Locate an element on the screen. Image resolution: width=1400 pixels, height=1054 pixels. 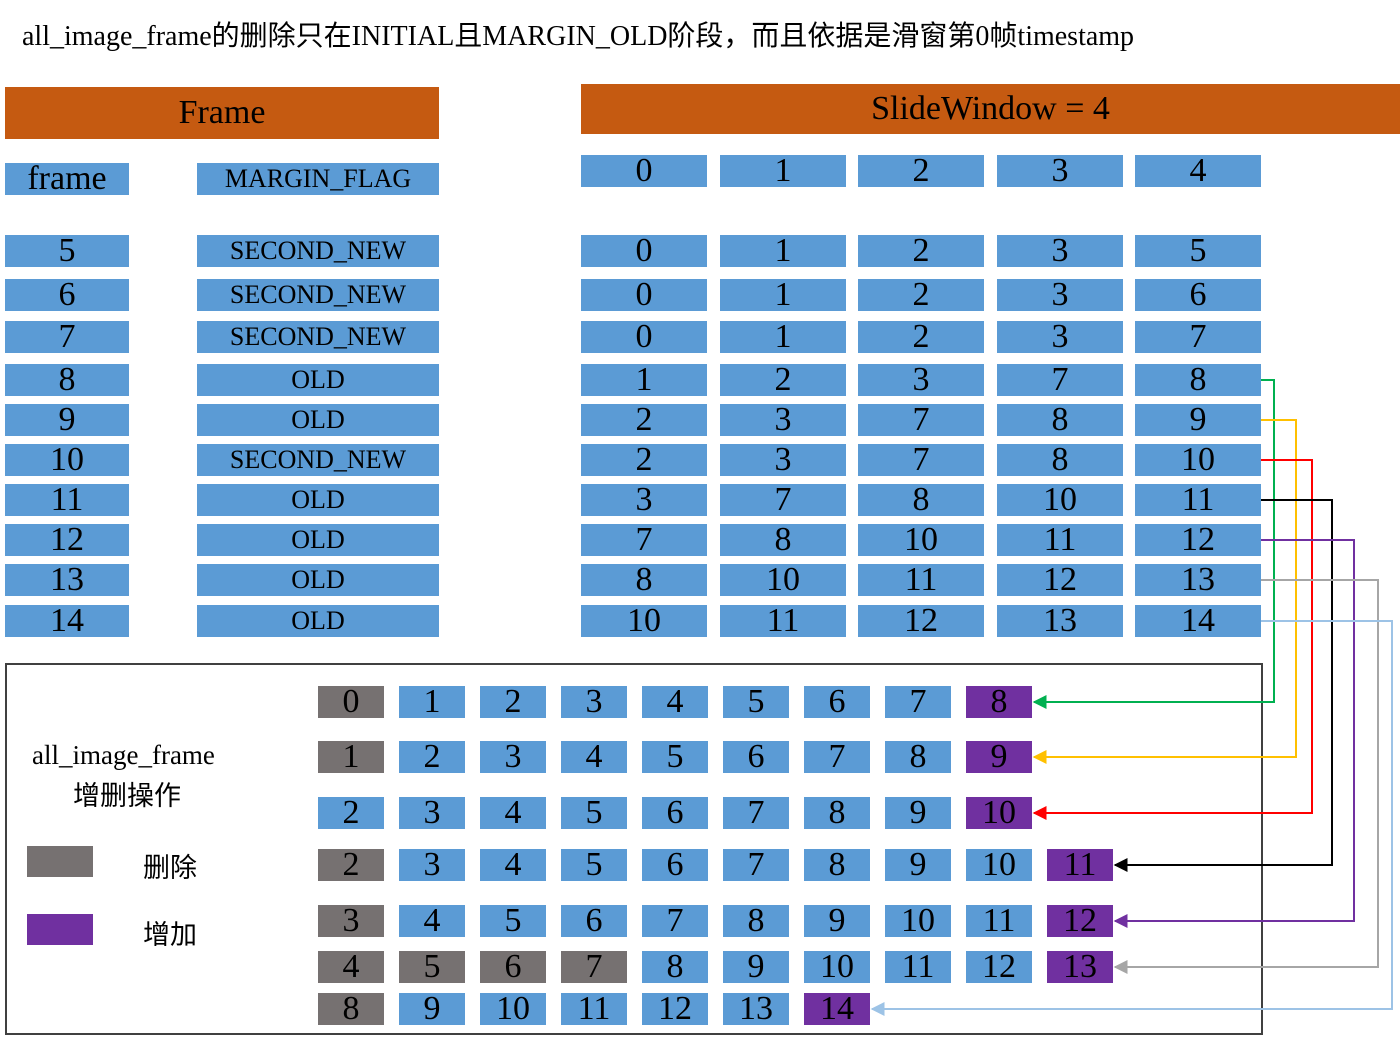
deleted-frame-cell: 5 is located at coordinates (432, 967).